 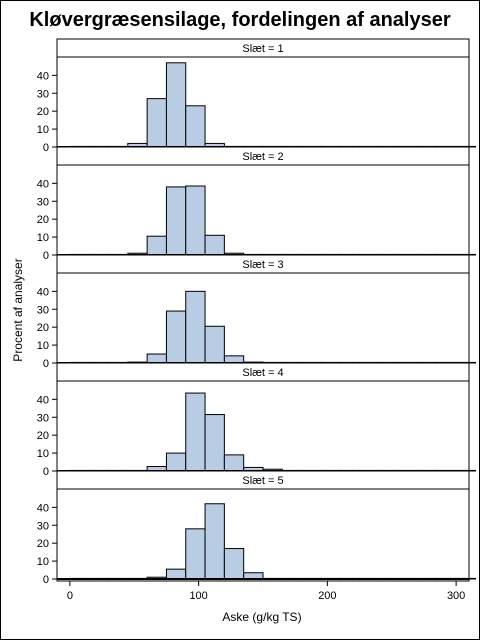 What do you see at coordinates (327, 596) in the screenshot?
I see `x-tick-label: 200` at bounding box center [327, 596].